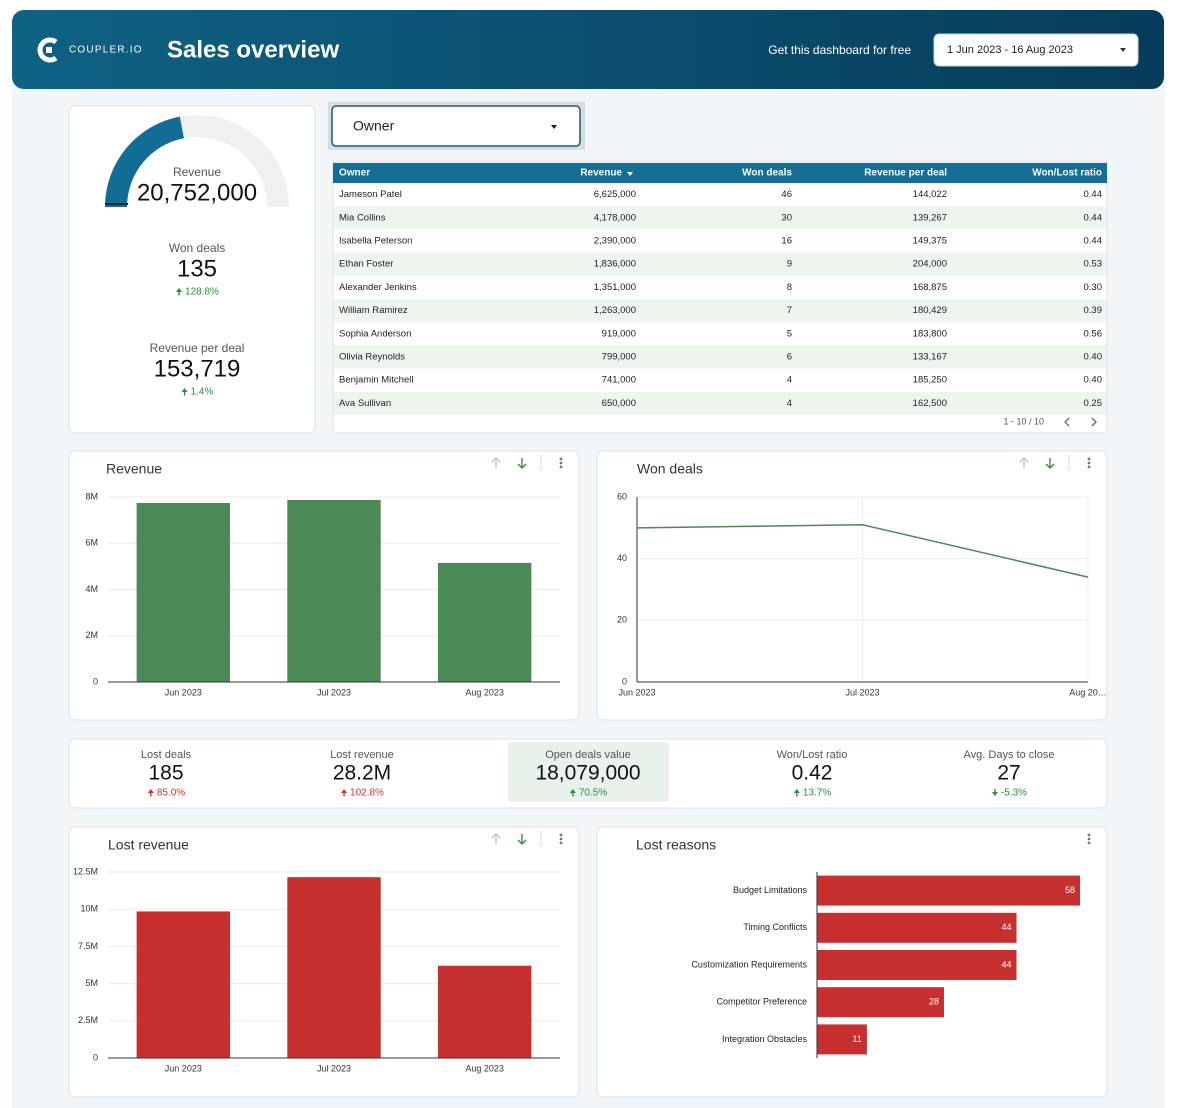 This screenshot has height=1108, width=1178. Describe the element at coordinates (1094, 422) in the screenshot. I see `next-page` at that location.